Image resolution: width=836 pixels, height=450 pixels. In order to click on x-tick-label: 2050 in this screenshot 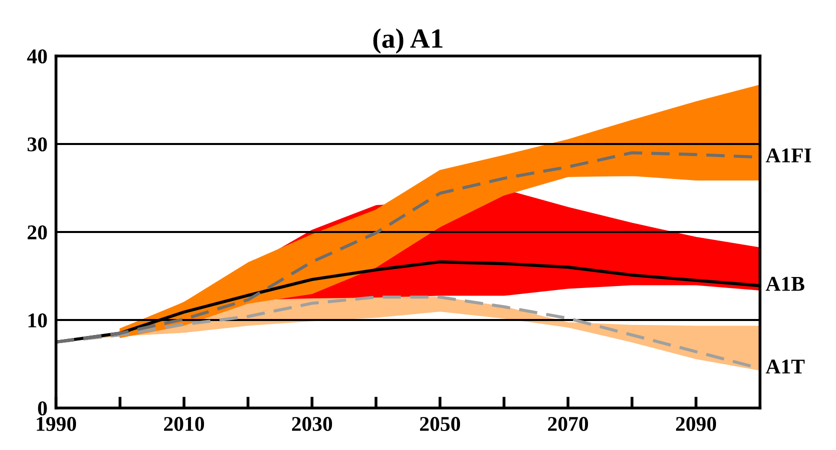, I will do `click(440, 423)`.